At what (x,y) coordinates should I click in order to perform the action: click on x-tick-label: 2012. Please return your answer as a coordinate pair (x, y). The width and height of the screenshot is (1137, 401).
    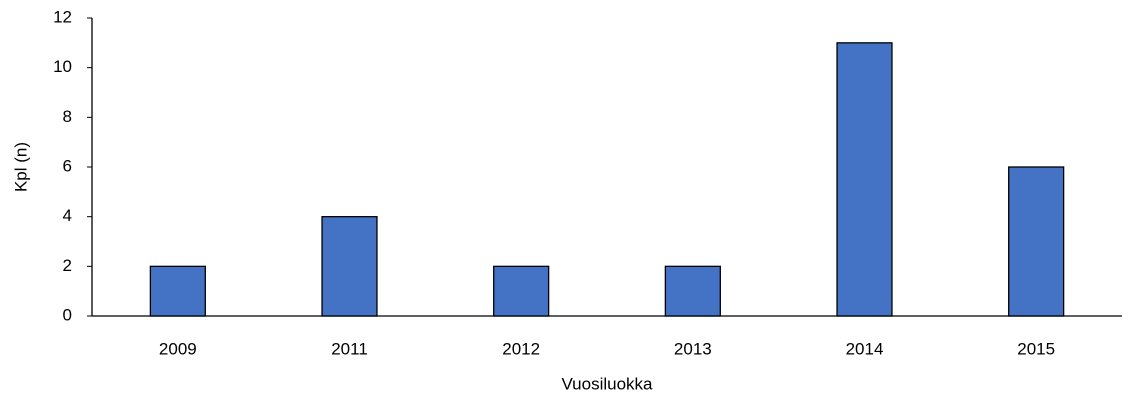
    Looking at the image, I should click on (521, 348).